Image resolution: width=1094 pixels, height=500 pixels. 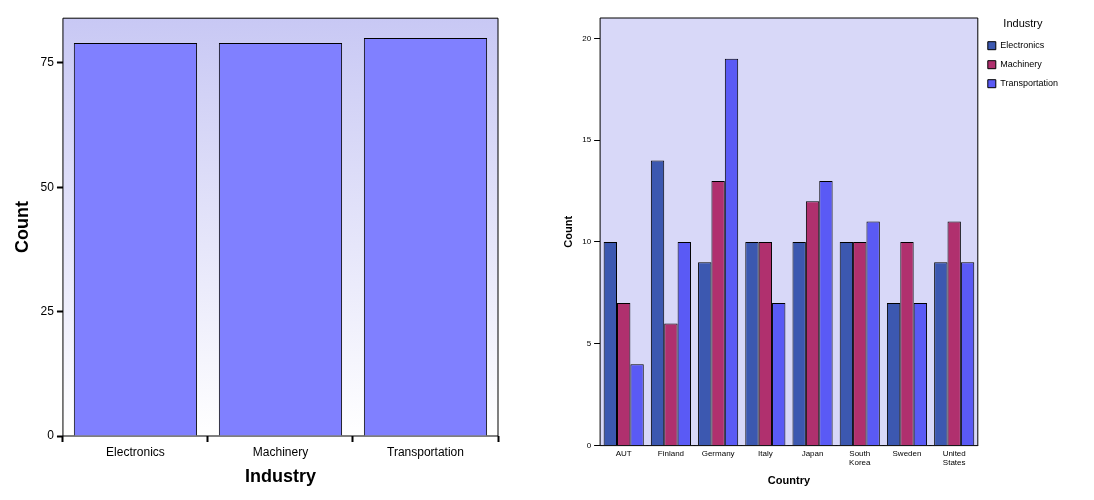 I want to click on x-axis-title: Country, so click(x=789, y=480).